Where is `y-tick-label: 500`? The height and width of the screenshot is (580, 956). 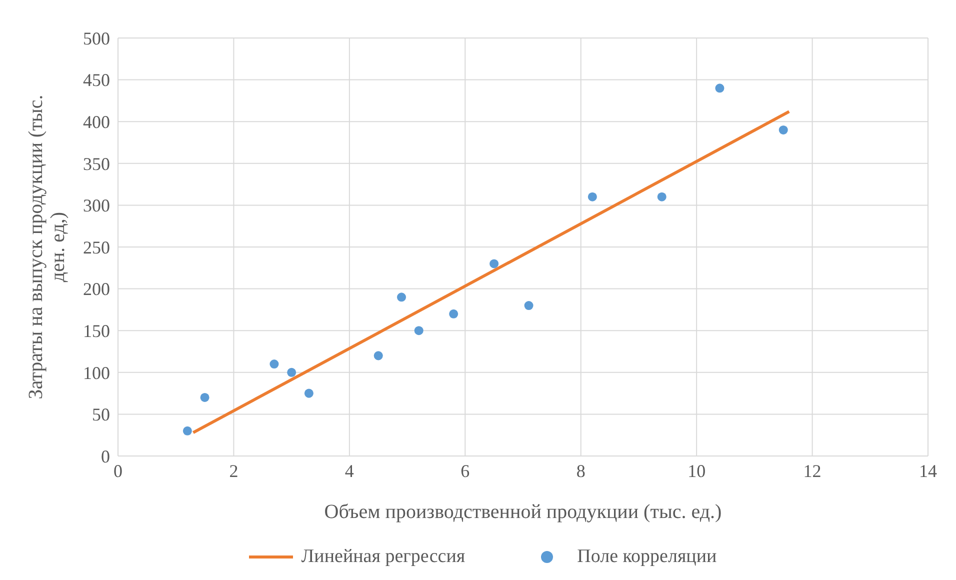
y-tick-label: 500 is located at coordinates (96, 38).